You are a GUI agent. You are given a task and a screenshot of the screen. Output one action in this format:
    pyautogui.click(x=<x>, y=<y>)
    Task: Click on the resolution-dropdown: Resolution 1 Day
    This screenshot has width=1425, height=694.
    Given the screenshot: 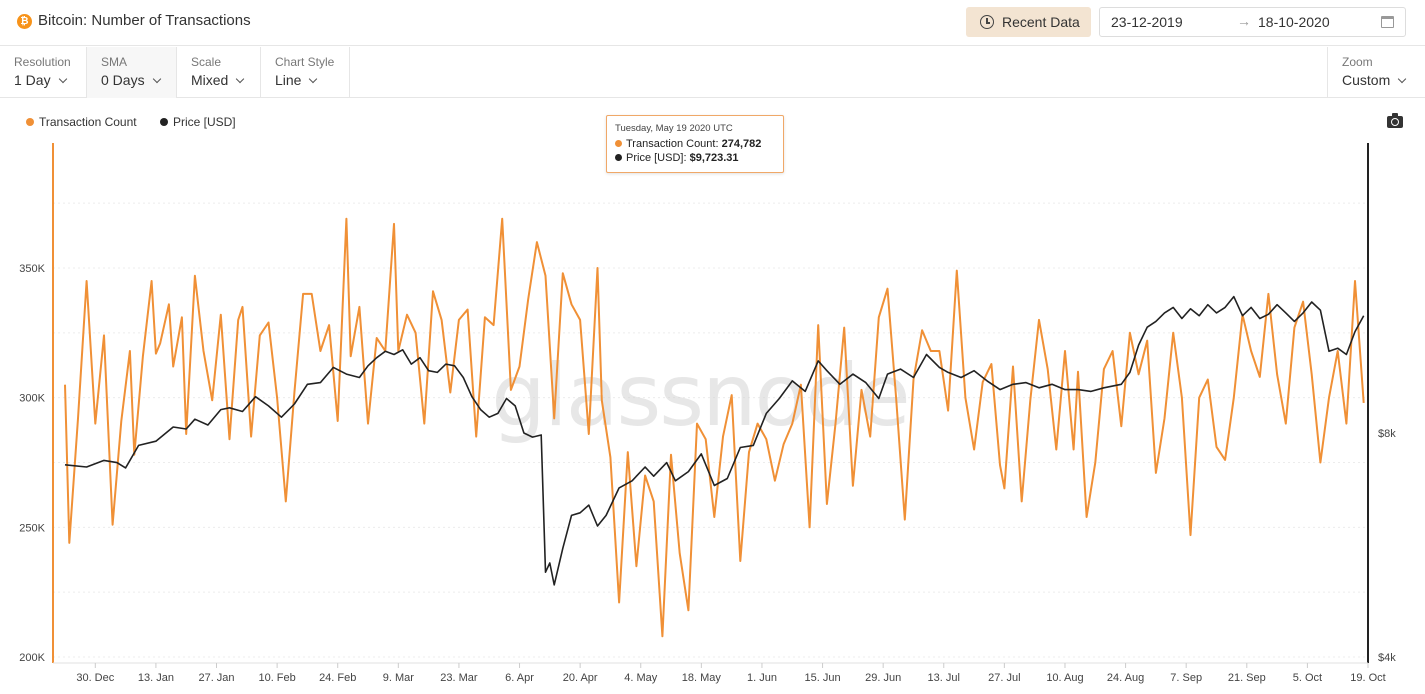 What is the action you would take?
    pyautogui.click(x=43, y=72)
    